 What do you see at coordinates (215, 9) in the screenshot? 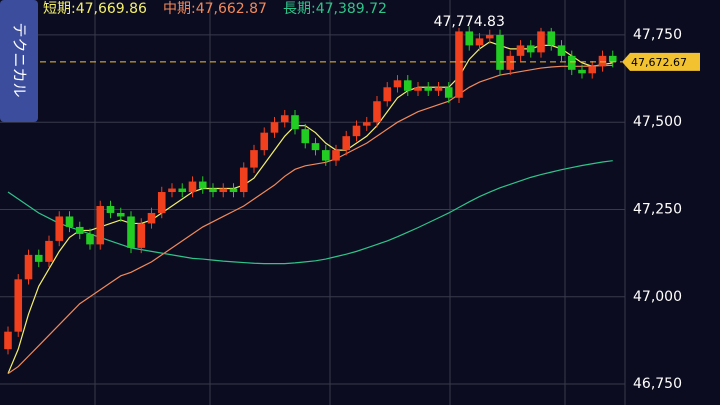
I see `legend-entry: 中期:47,662.87` at bounding box center [215, 9].